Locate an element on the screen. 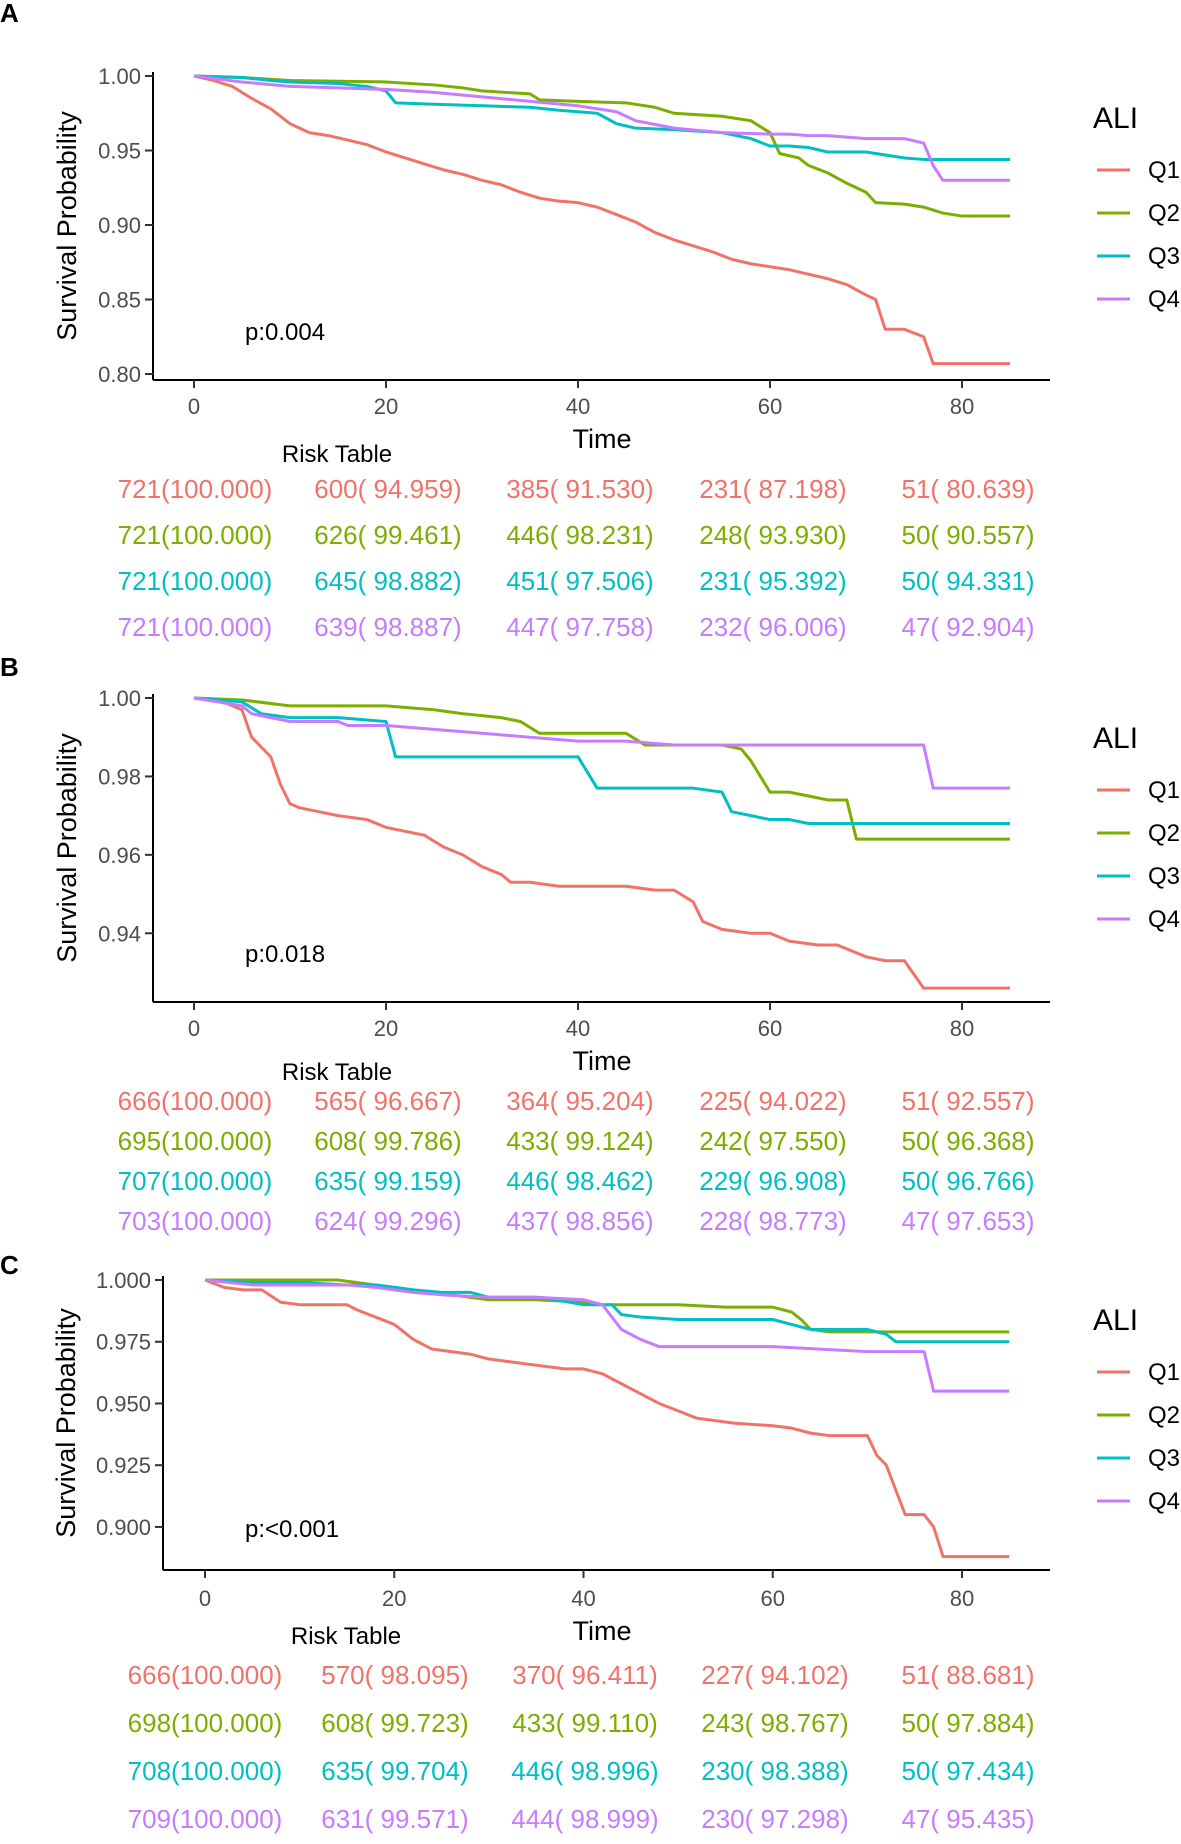 The image size is (1181, 1844). y-tick-label: 0.950 is located at coordinates (123, 1403).